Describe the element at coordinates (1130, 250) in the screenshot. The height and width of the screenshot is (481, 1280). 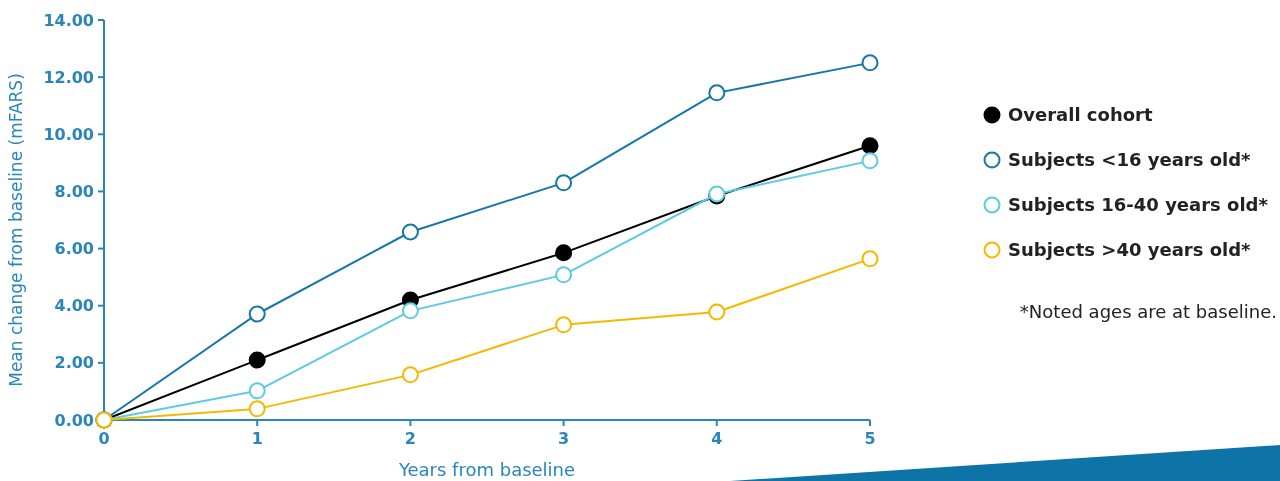
I see `legend-label: Subjects >40 years old*` at that location.